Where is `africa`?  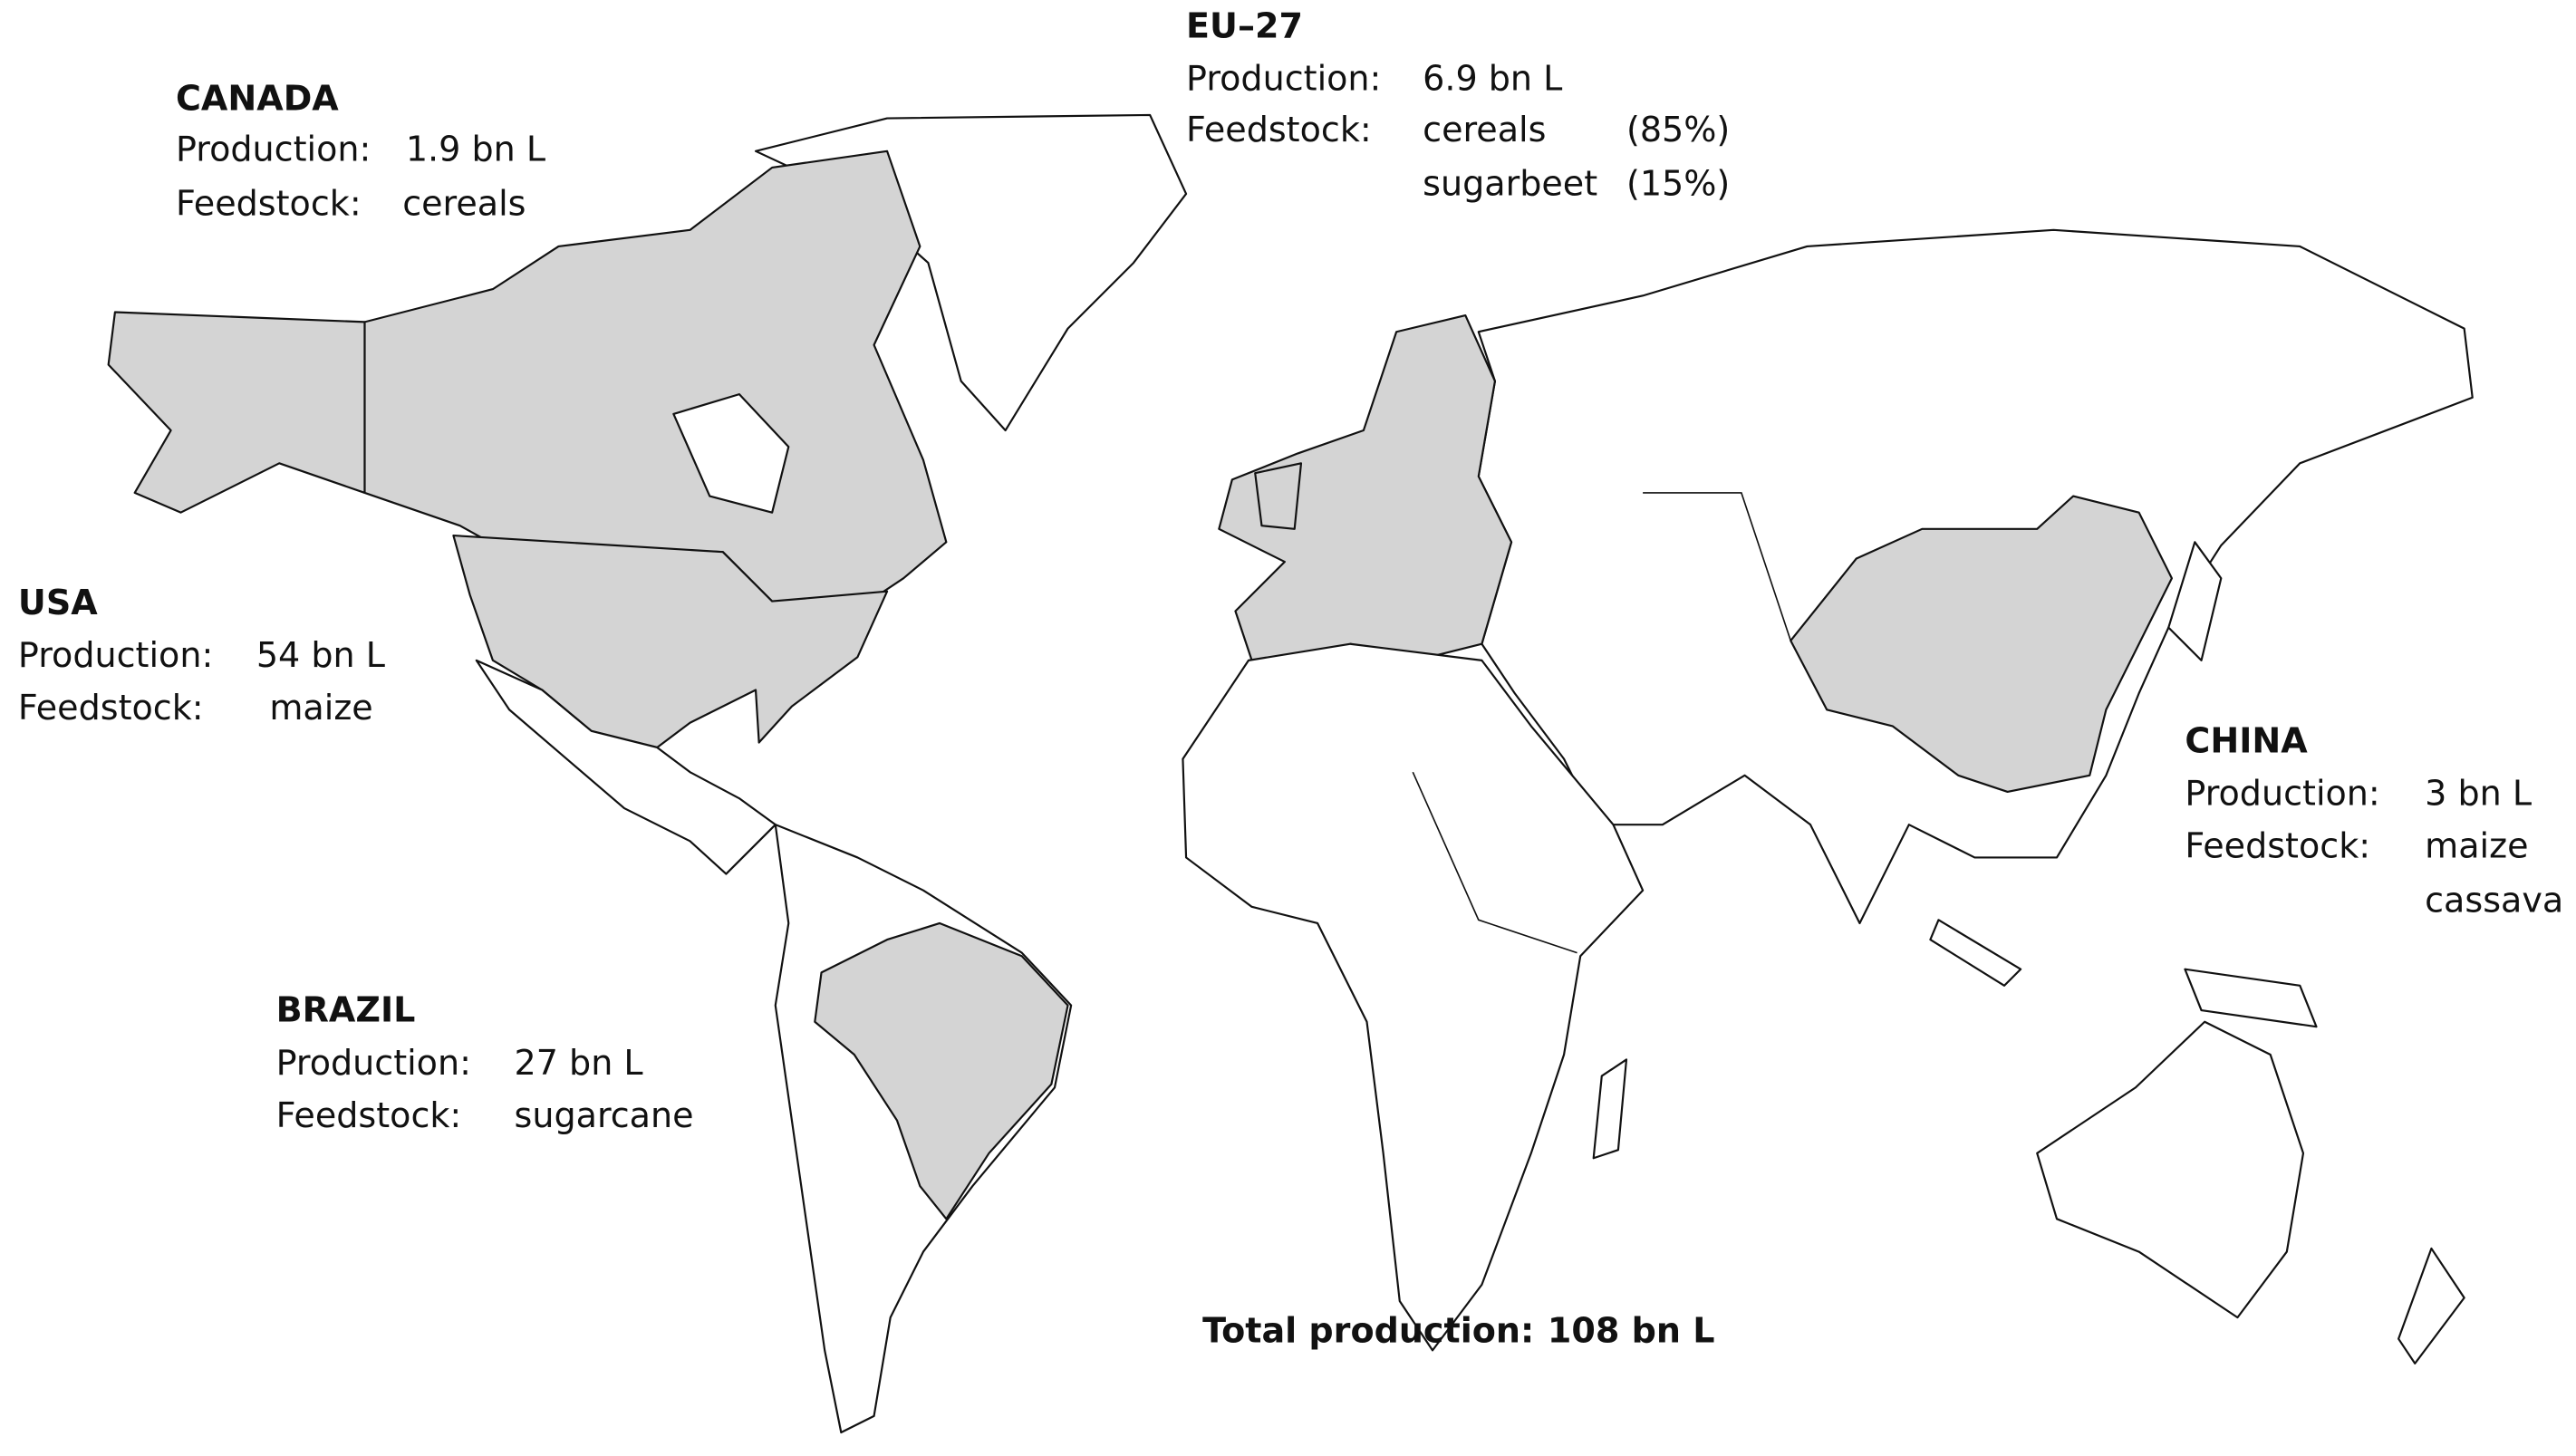
africa is located at coordinates (1413, 997).